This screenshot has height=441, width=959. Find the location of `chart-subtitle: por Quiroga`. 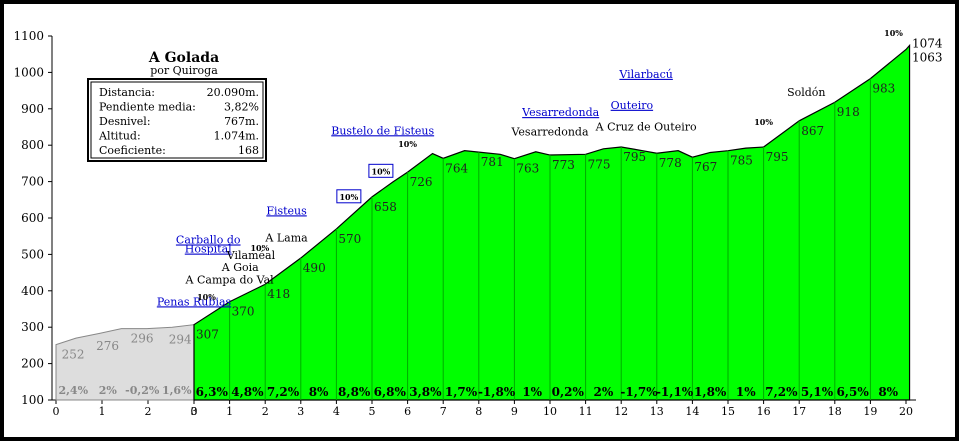

chart-subtitle: por Quiroga is located at coordinates (184, 70).